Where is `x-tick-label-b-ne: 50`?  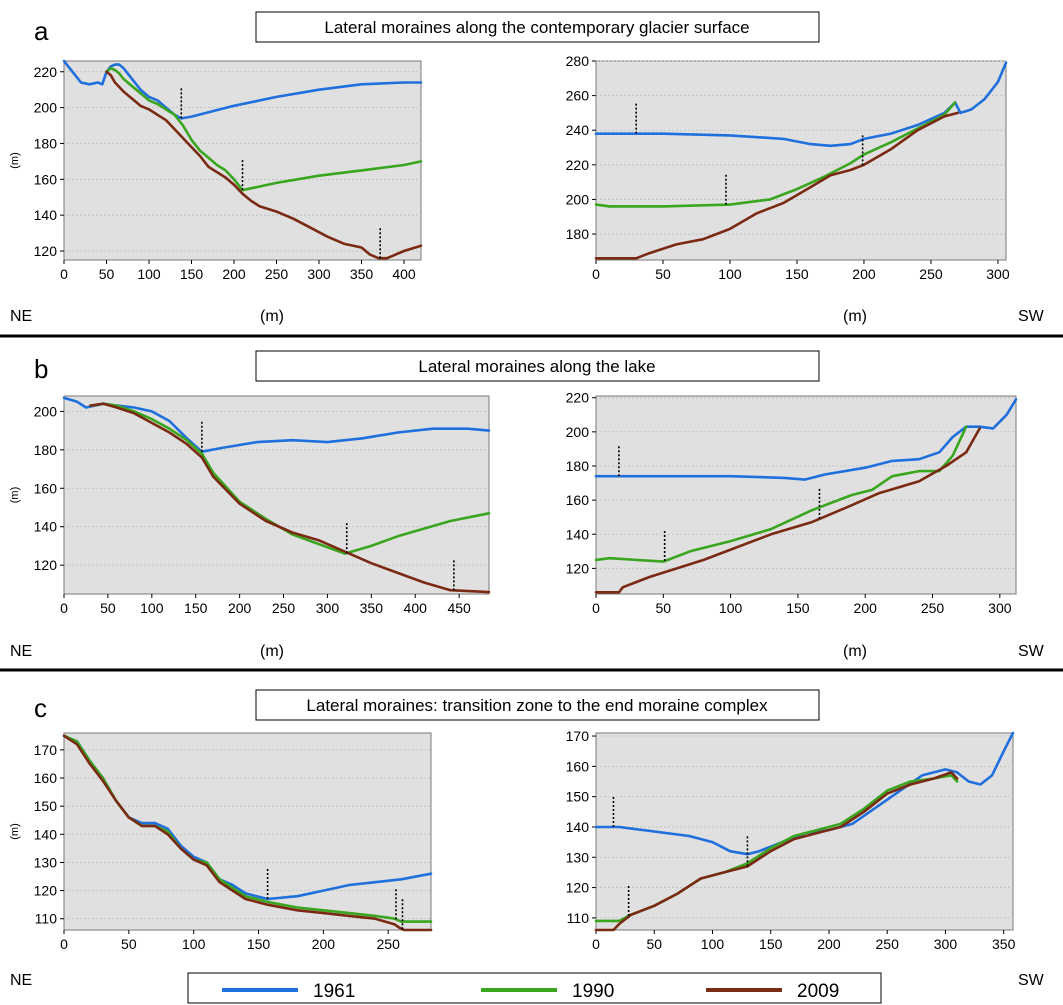
x-tick-label-b-ne: 50 is located at coordinates (108, 608).